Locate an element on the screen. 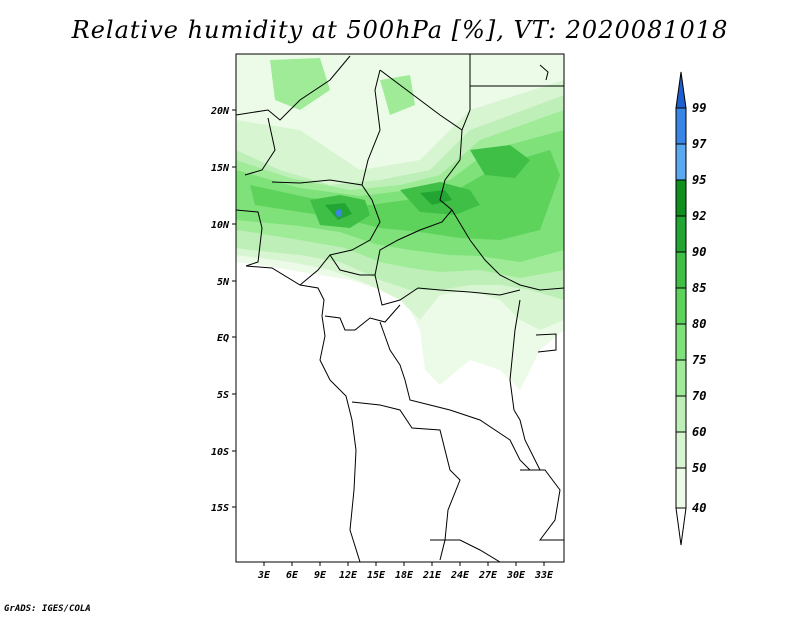 Image resolution: width=800 pixels, height=618 pixels. colorbar is located at coordinates (681, 308).